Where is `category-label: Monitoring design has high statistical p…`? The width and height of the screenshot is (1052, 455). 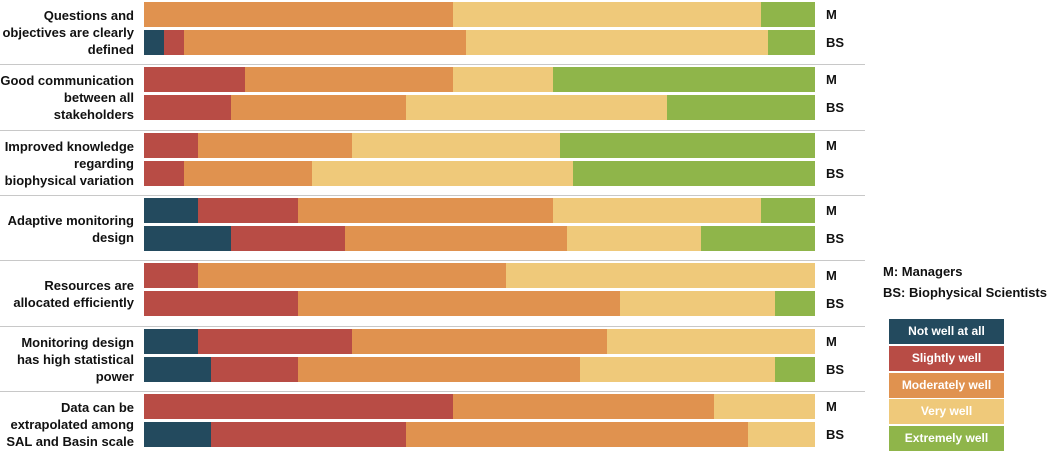
category-label: Monitoring design has high statistical p… is located at coordinates (75, 359).